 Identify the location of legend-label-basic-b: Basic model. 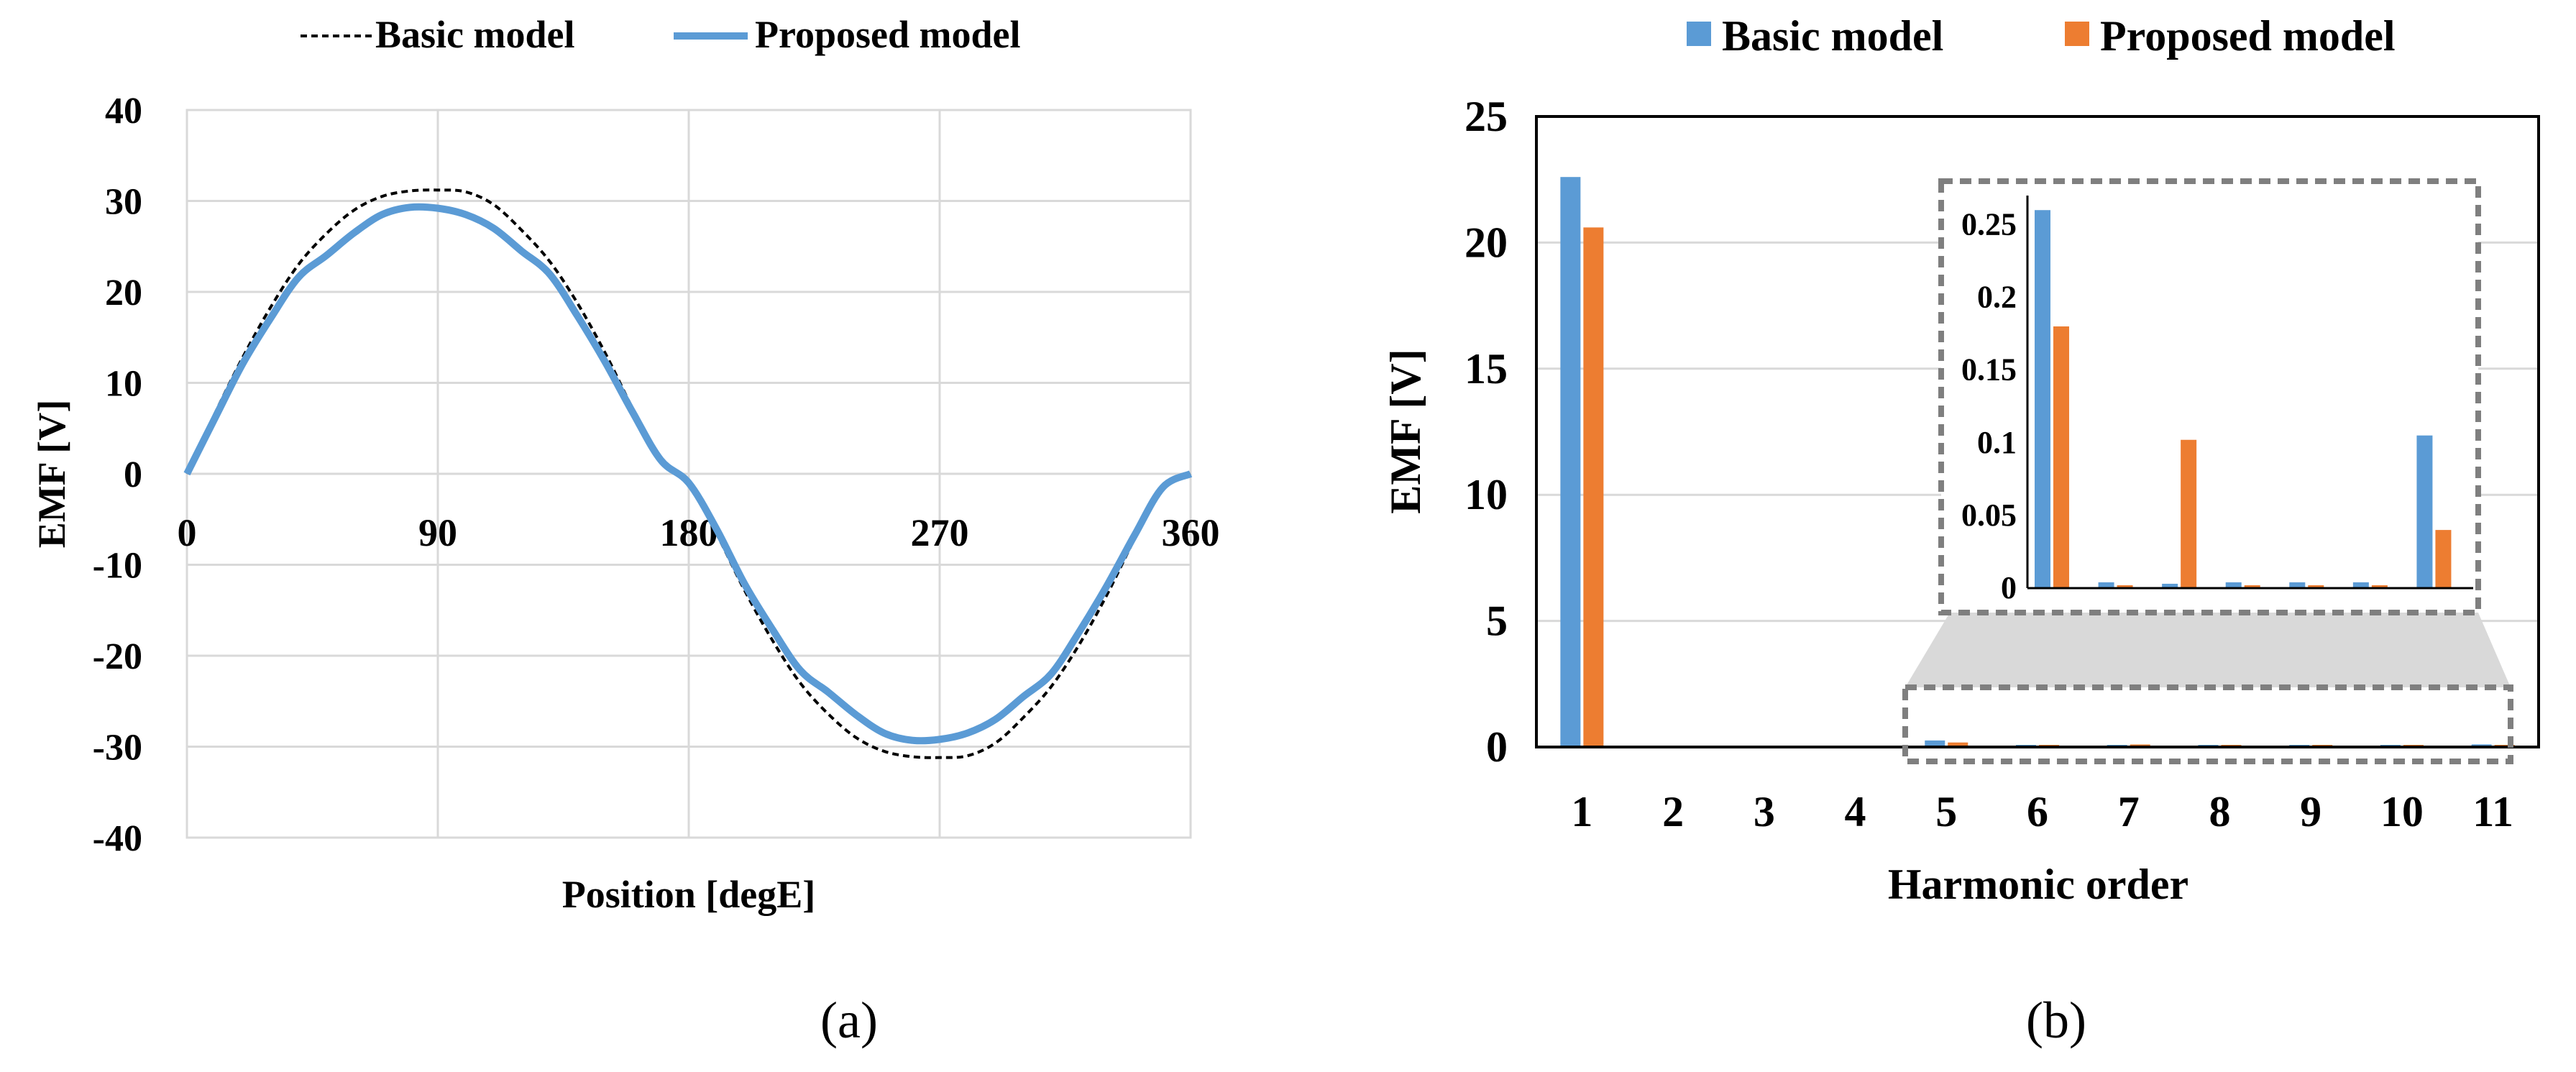
(1832, 36).